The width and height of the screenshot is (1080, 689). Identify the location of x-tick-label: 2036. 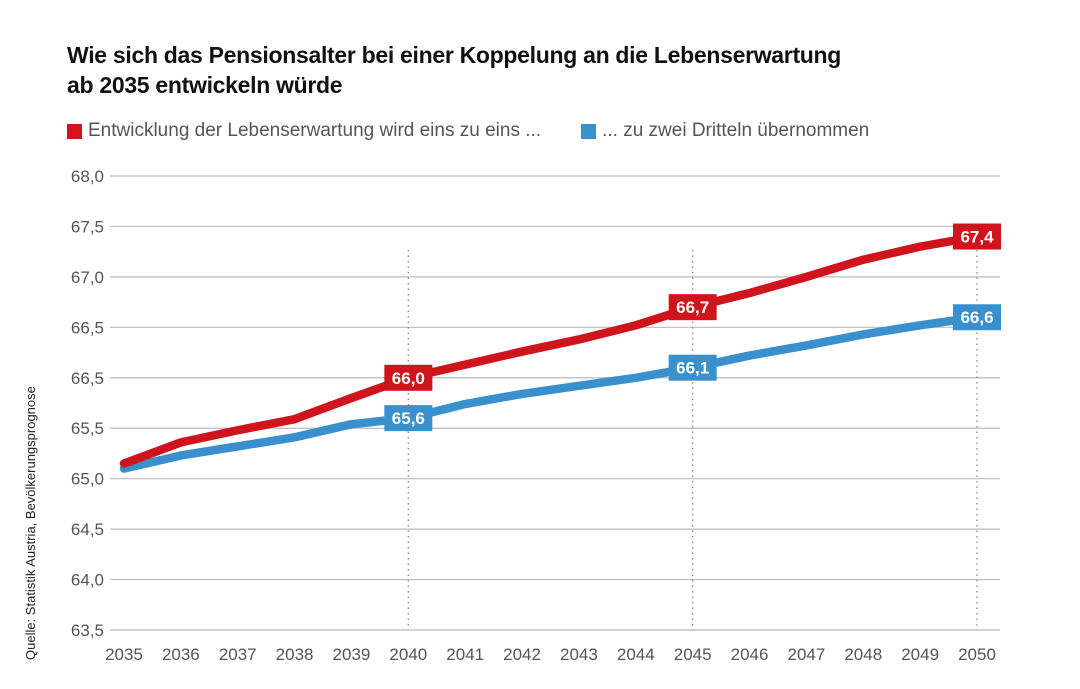
(181, 654).